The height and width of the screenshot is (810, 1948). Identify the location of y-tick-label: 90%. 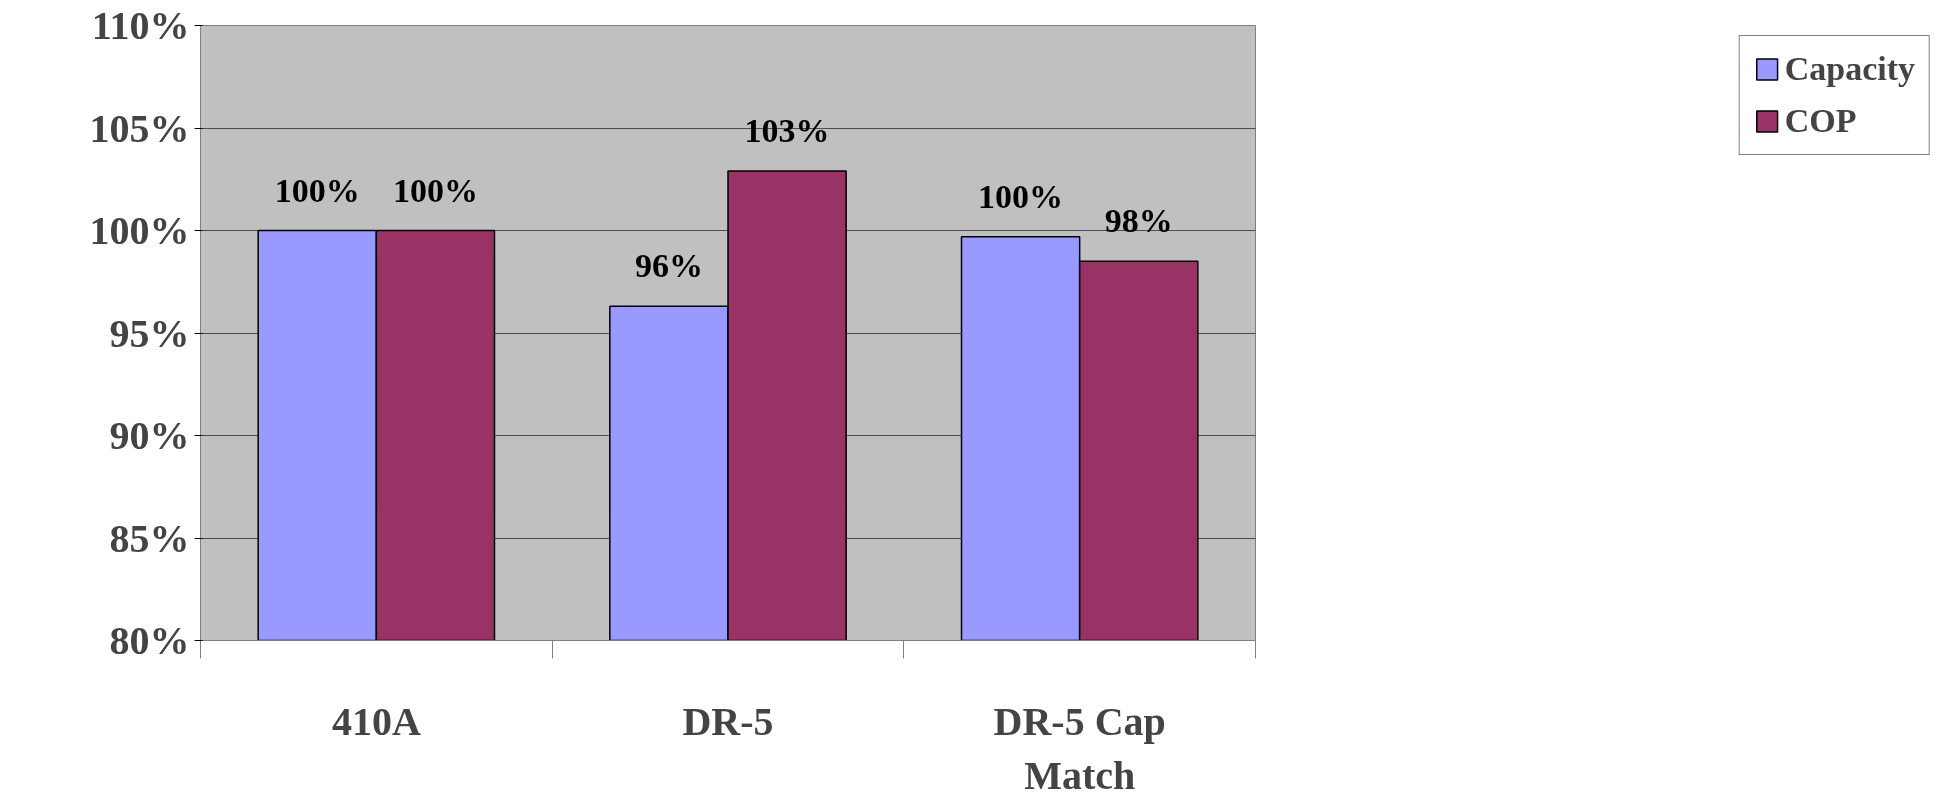
(149, 435).